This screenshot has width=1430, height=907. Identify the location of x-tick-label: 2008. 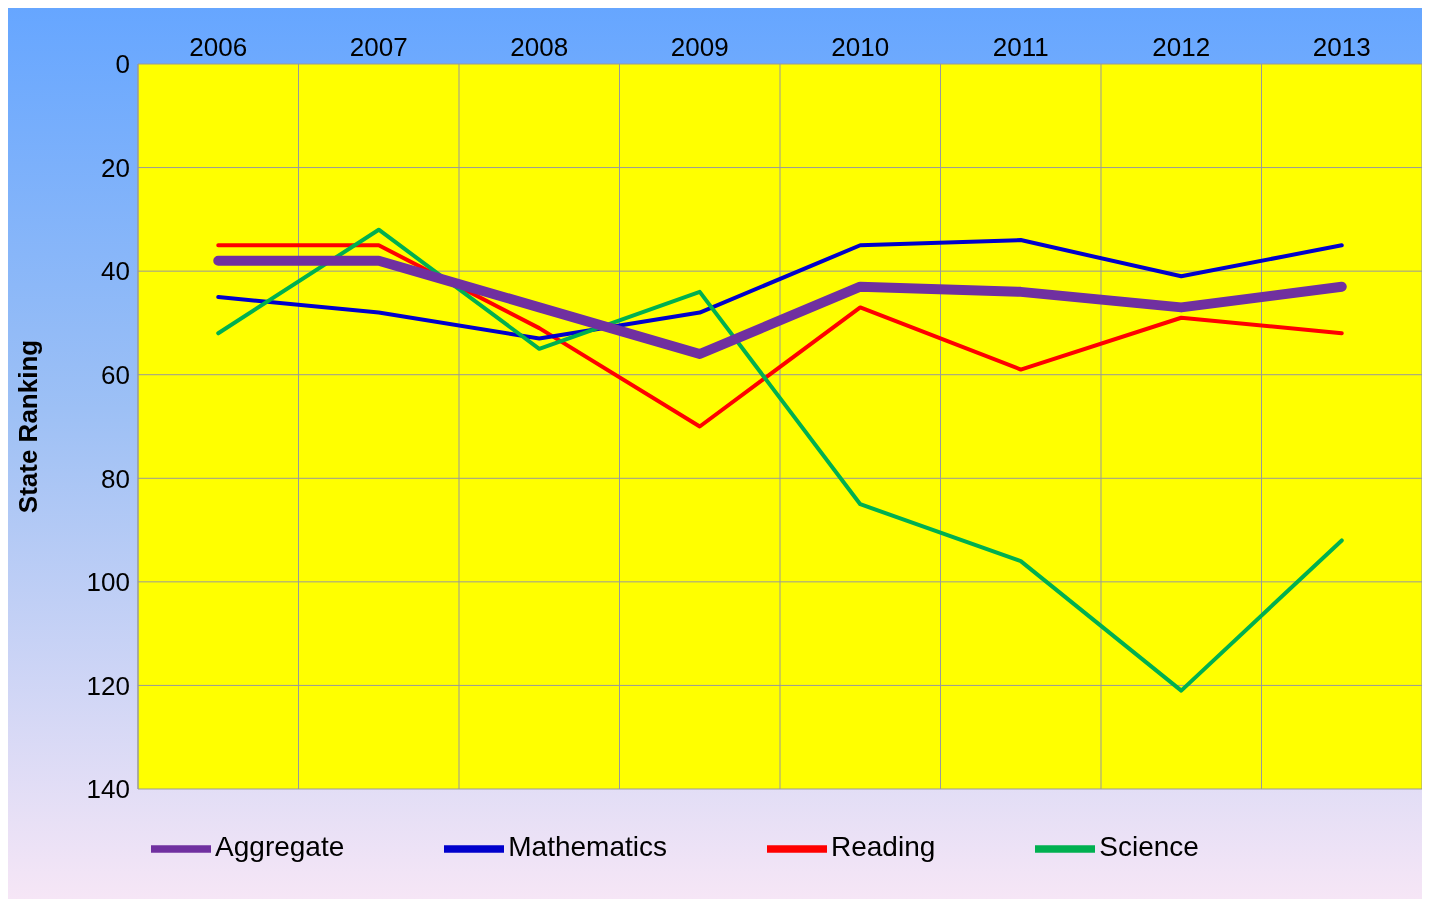
(539, 47).